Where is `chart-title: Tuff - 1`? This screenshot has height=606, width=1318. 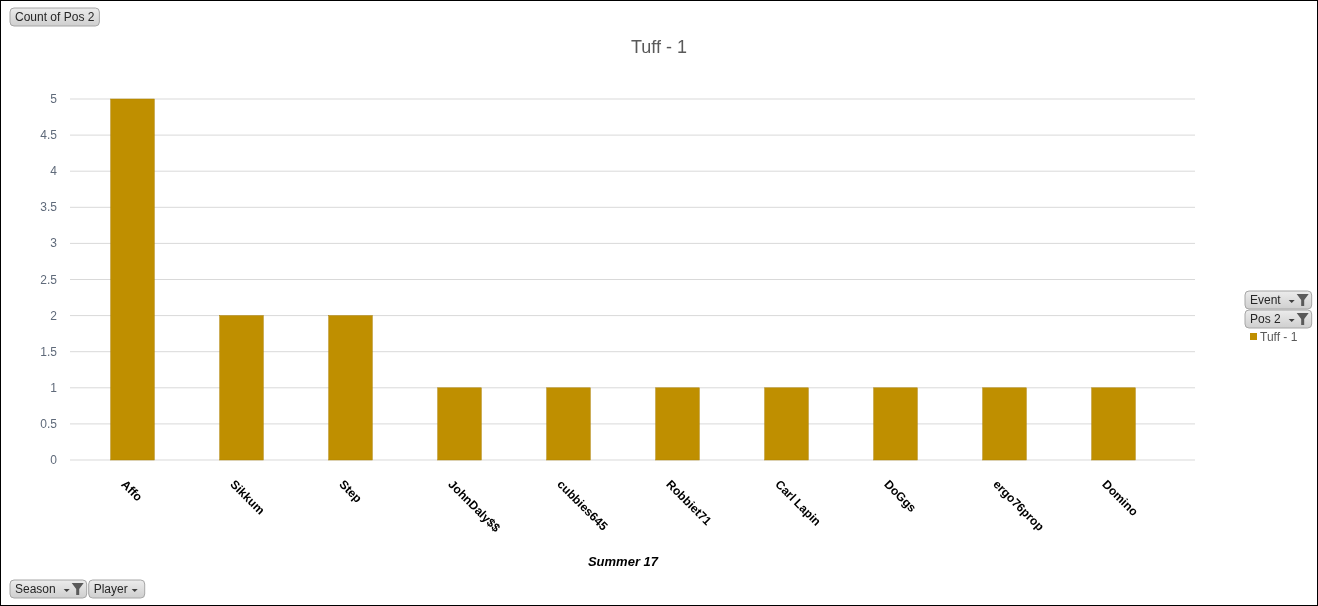
chart-title: Tuff - 1 is located at coordinates (659, 47).